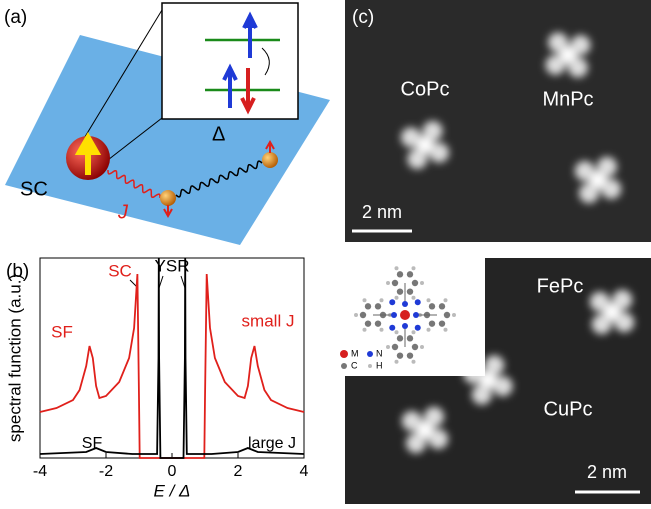  What do you see at coordinates (248, 91) in the screenshot?
I see `spin-down` at bounding box center [248, 91].